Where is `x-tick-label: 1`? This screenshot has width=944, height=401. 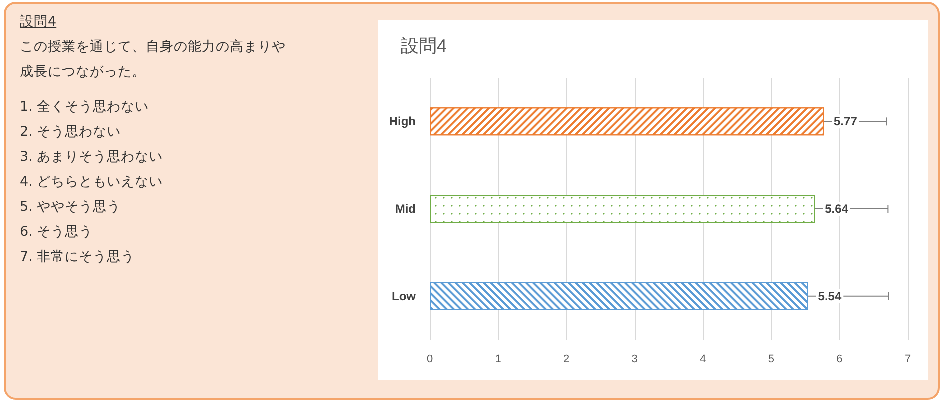 x-tick-label: 1 is located at coordinates (498, 360).